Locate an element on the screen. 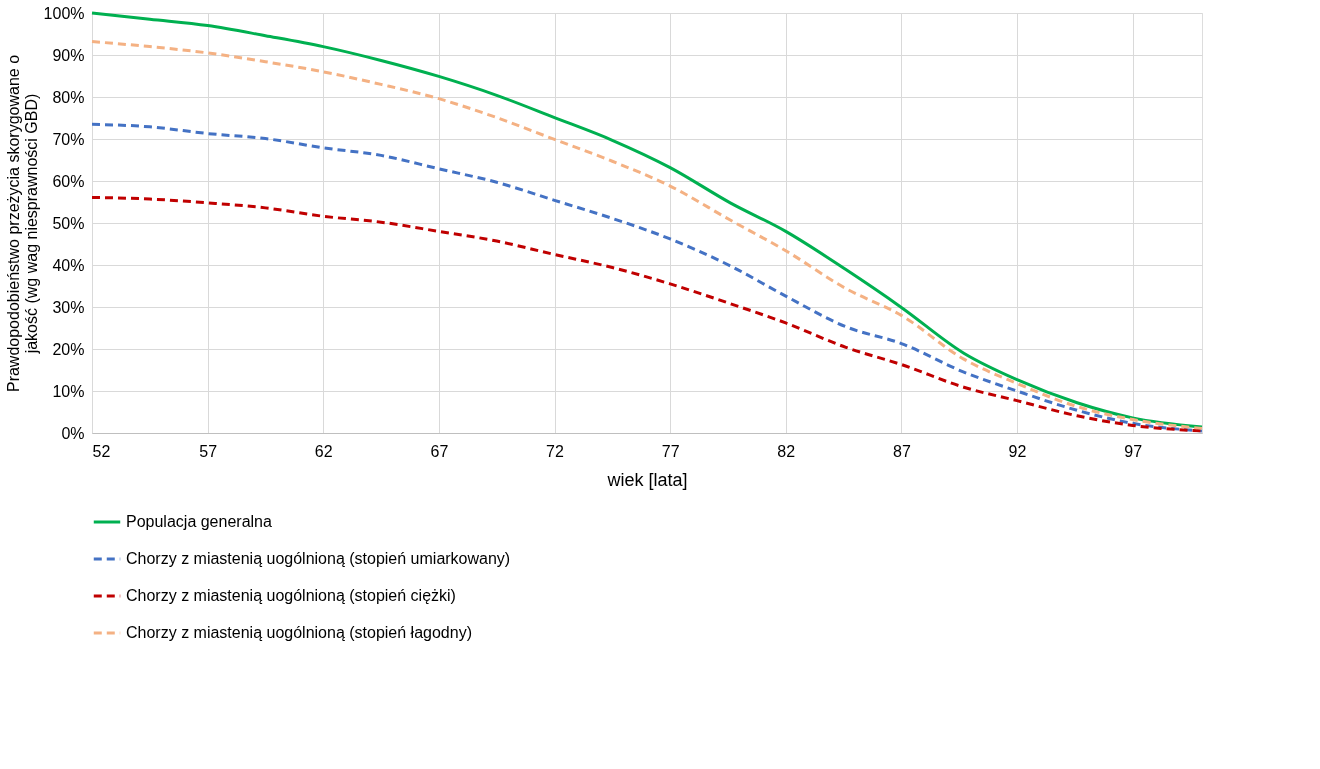 The image size is (1320, 769). legend-label: Populacja generalna is located at coordinates (199, 521).